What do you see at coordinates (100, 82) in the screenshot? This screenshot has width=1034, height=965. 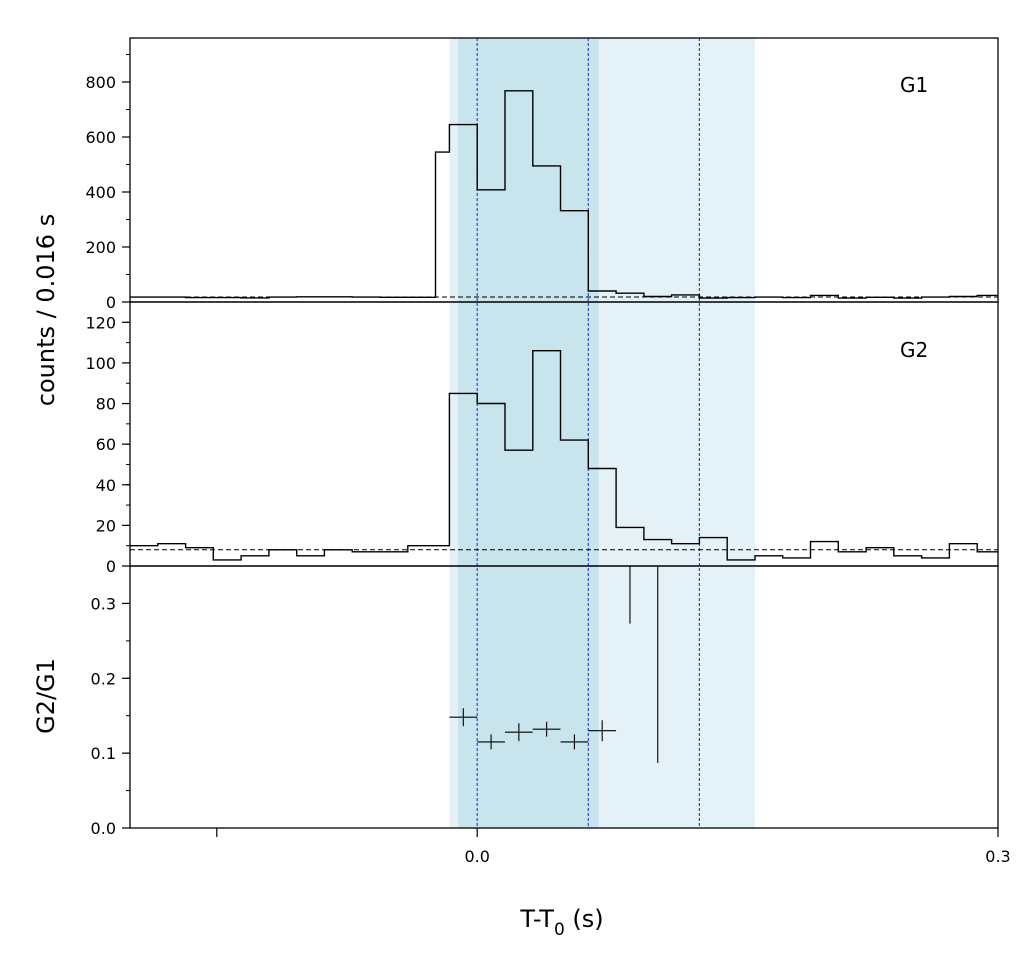 I see `y-tick-label-g1-4: 800` at bounding box center [100, 82].